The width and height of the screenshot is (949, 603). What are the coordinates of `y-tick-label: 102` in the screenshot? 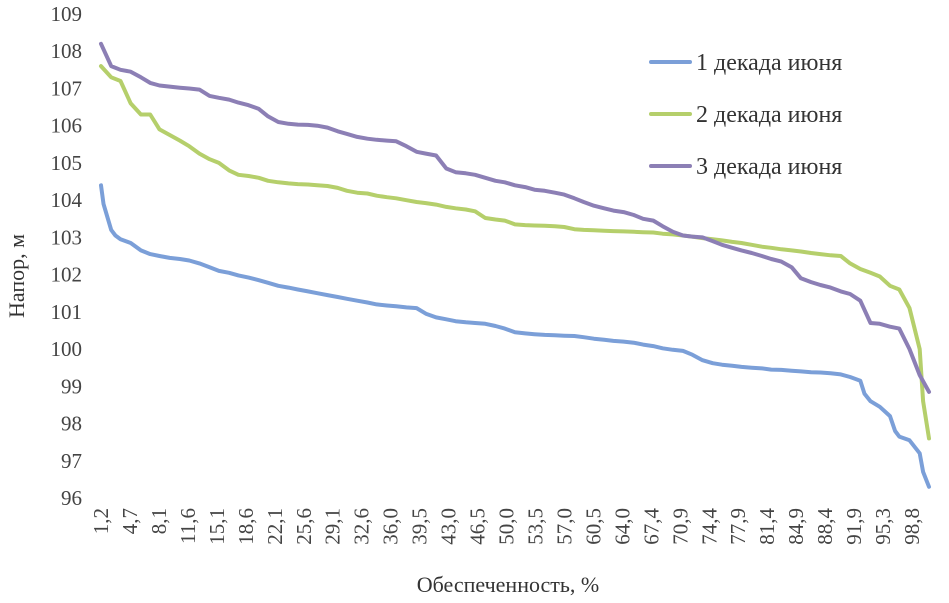 It's located at (67, 275).